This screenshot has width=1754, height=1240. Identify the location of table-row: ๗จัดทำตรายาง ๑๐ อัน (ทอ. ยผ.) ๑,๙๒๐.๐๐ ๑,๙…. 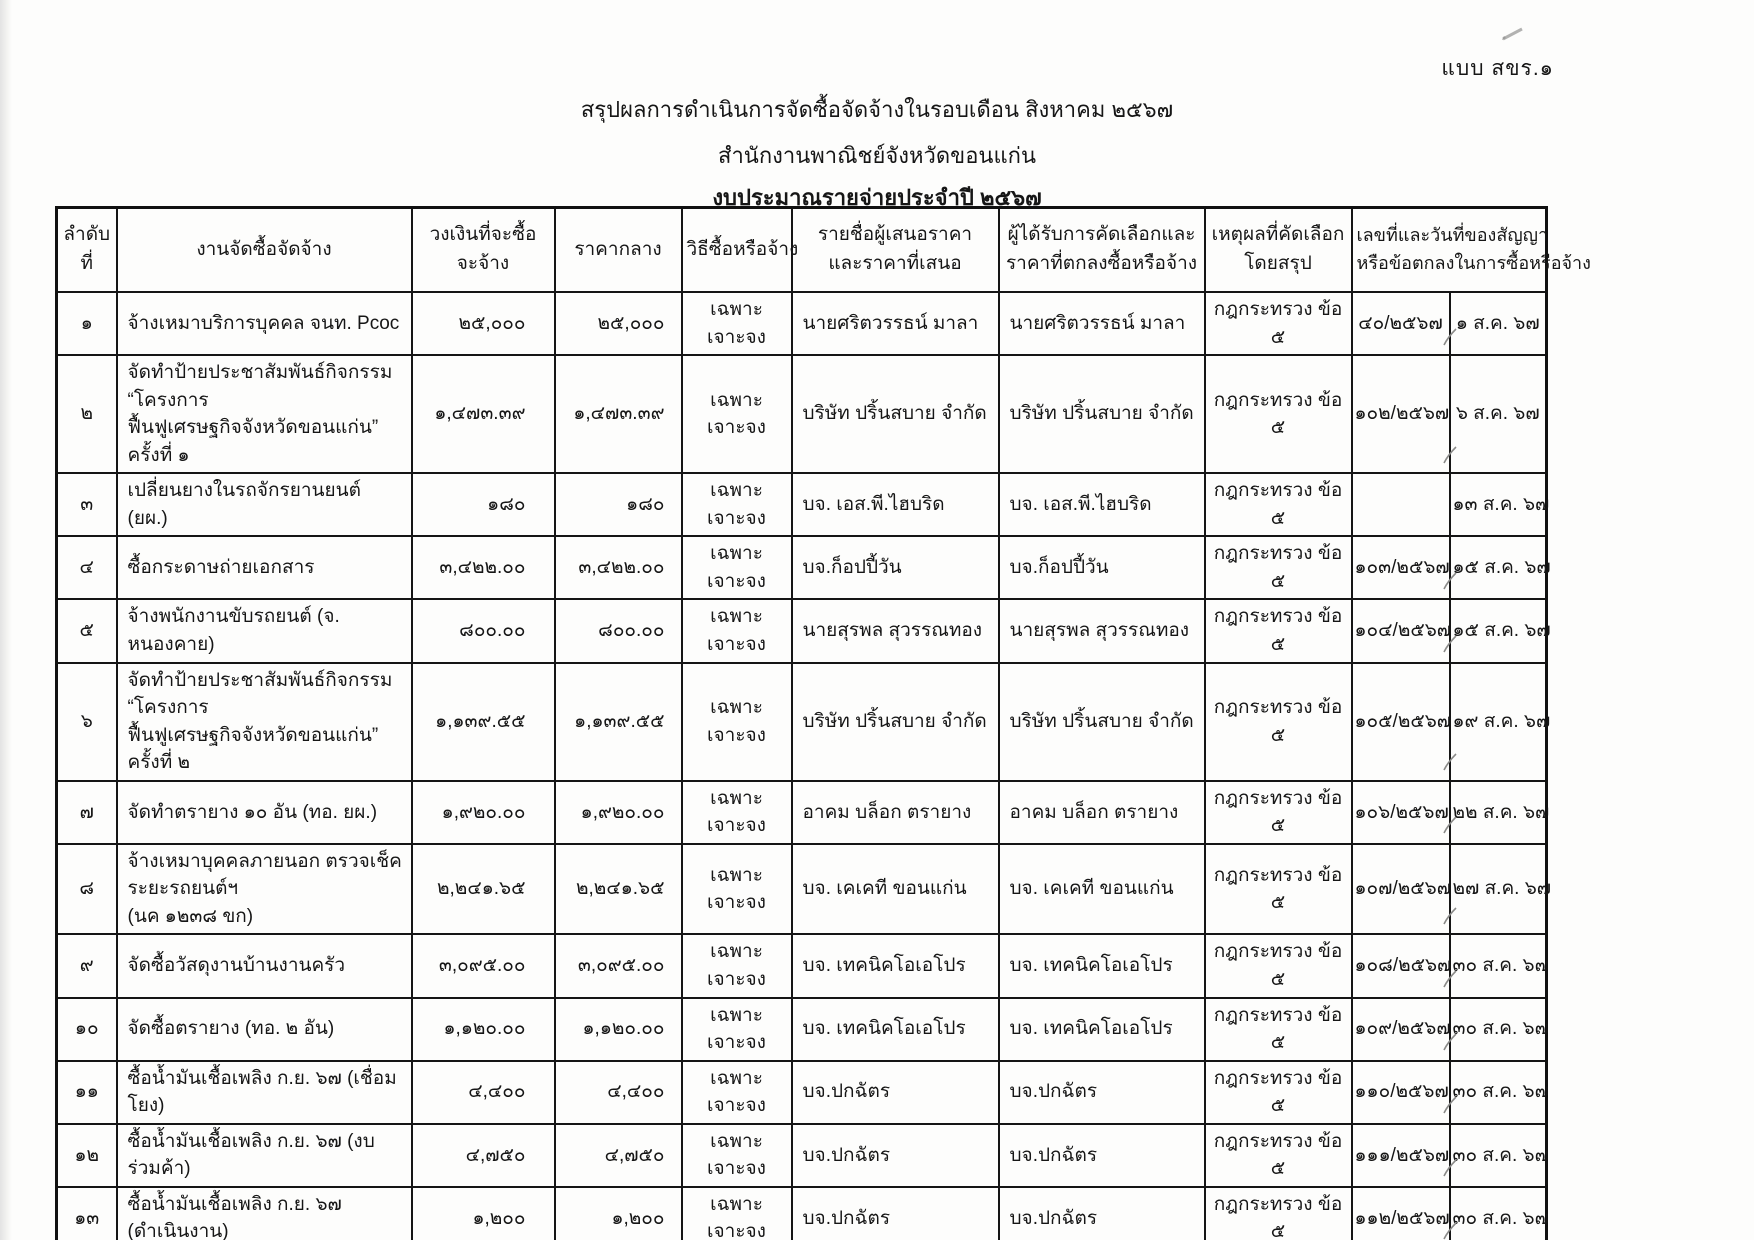
(802, 812).